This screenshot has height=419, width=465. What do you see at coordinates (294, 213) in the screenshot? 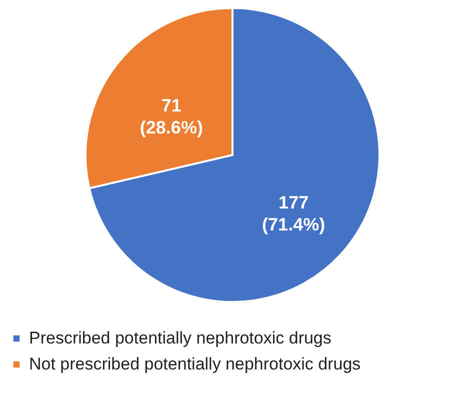
I see `data-label: 177 (71.4%)` at bounding box center [294, 213].